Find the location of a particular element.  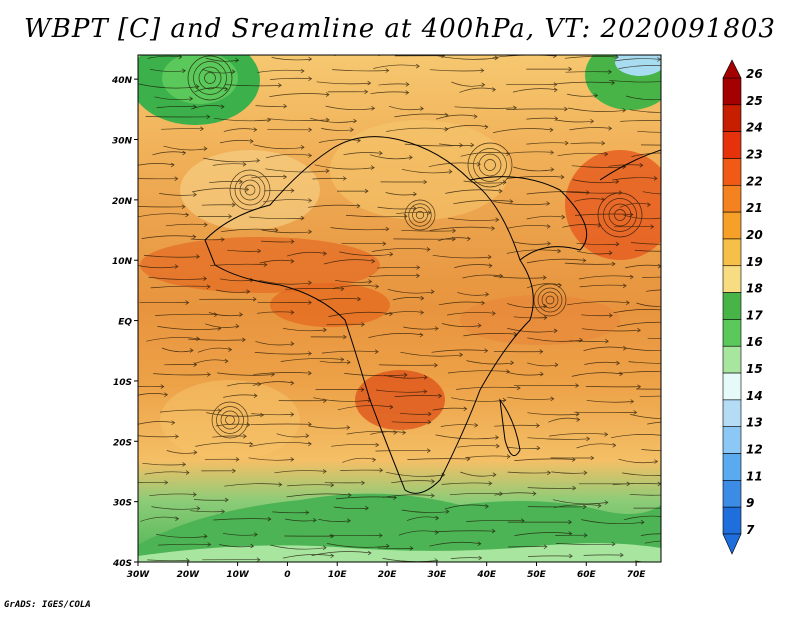

lat-label: 30S is located at coordinates (122, 504).